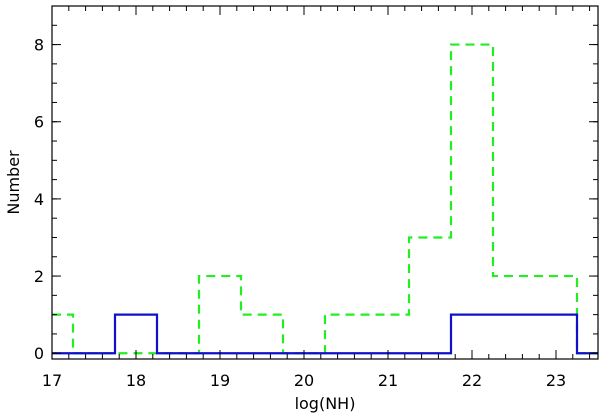 This screenshot has width=600, height=416. What do you see at coordinates (39, 199) in the screenshot?
I see `y-tick-label: 4` at bounding box center [39, 199].